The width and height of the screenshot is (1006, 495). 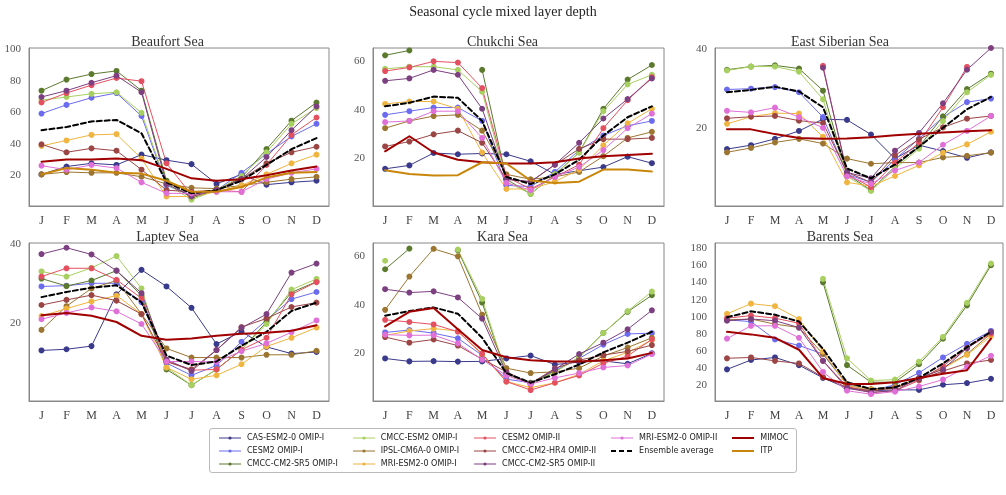 I want to click on legend-label: MIMOC, so click(x=774, y=437).